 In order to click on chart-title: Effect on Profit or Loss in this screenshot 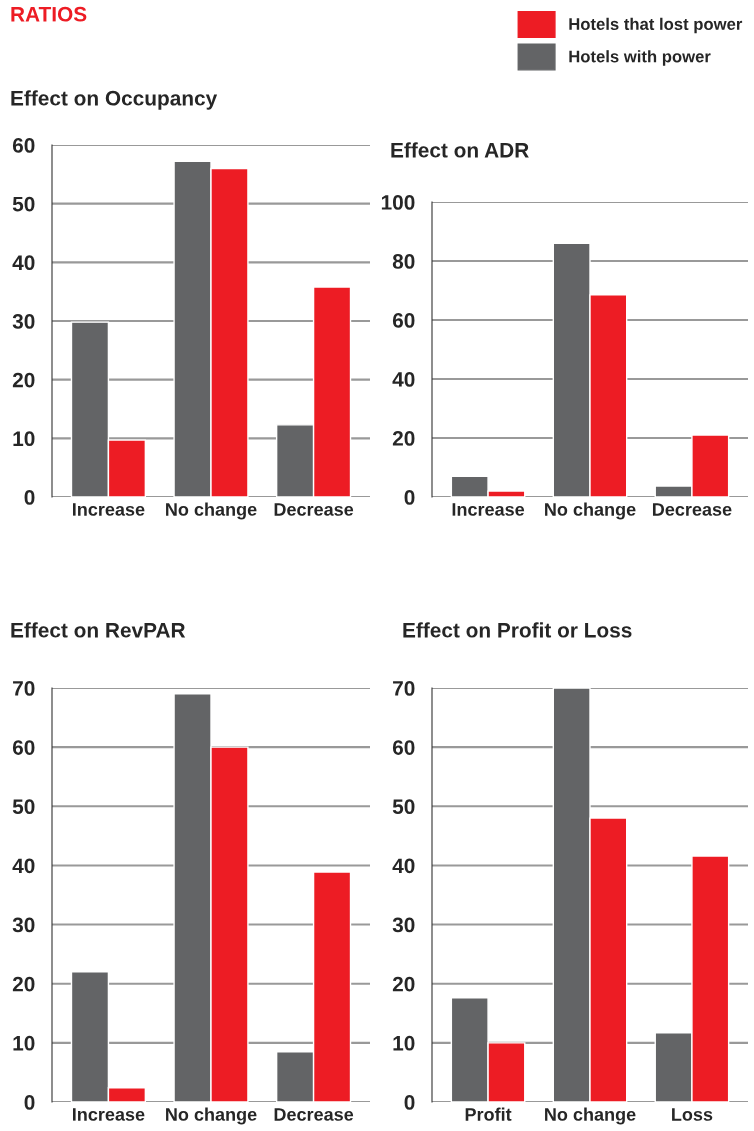, I will do `click(517, 630)`.